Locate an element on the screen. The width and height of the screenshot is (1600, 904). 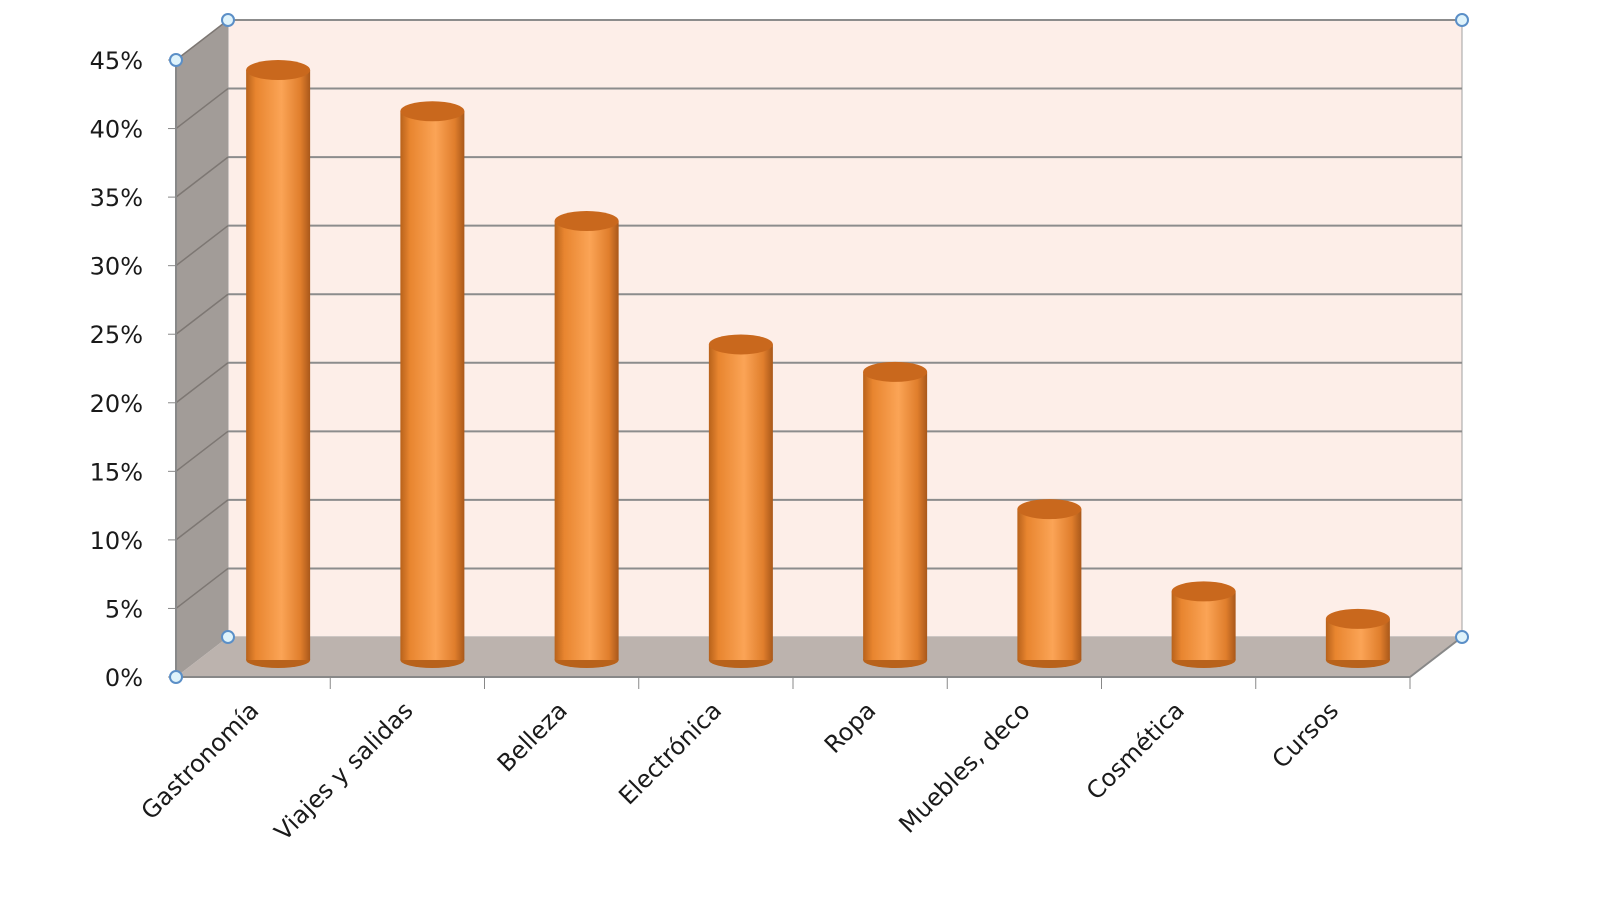
y-tick-label: 25% is located at coordinates (116, 335).